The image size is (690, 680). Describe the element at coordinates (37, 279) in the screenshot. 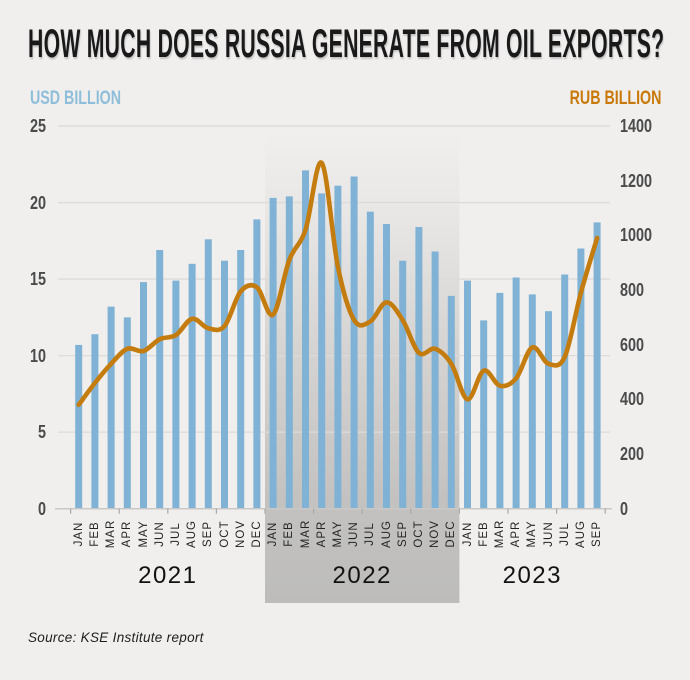

I see `left-tick-15: 15` at that location.